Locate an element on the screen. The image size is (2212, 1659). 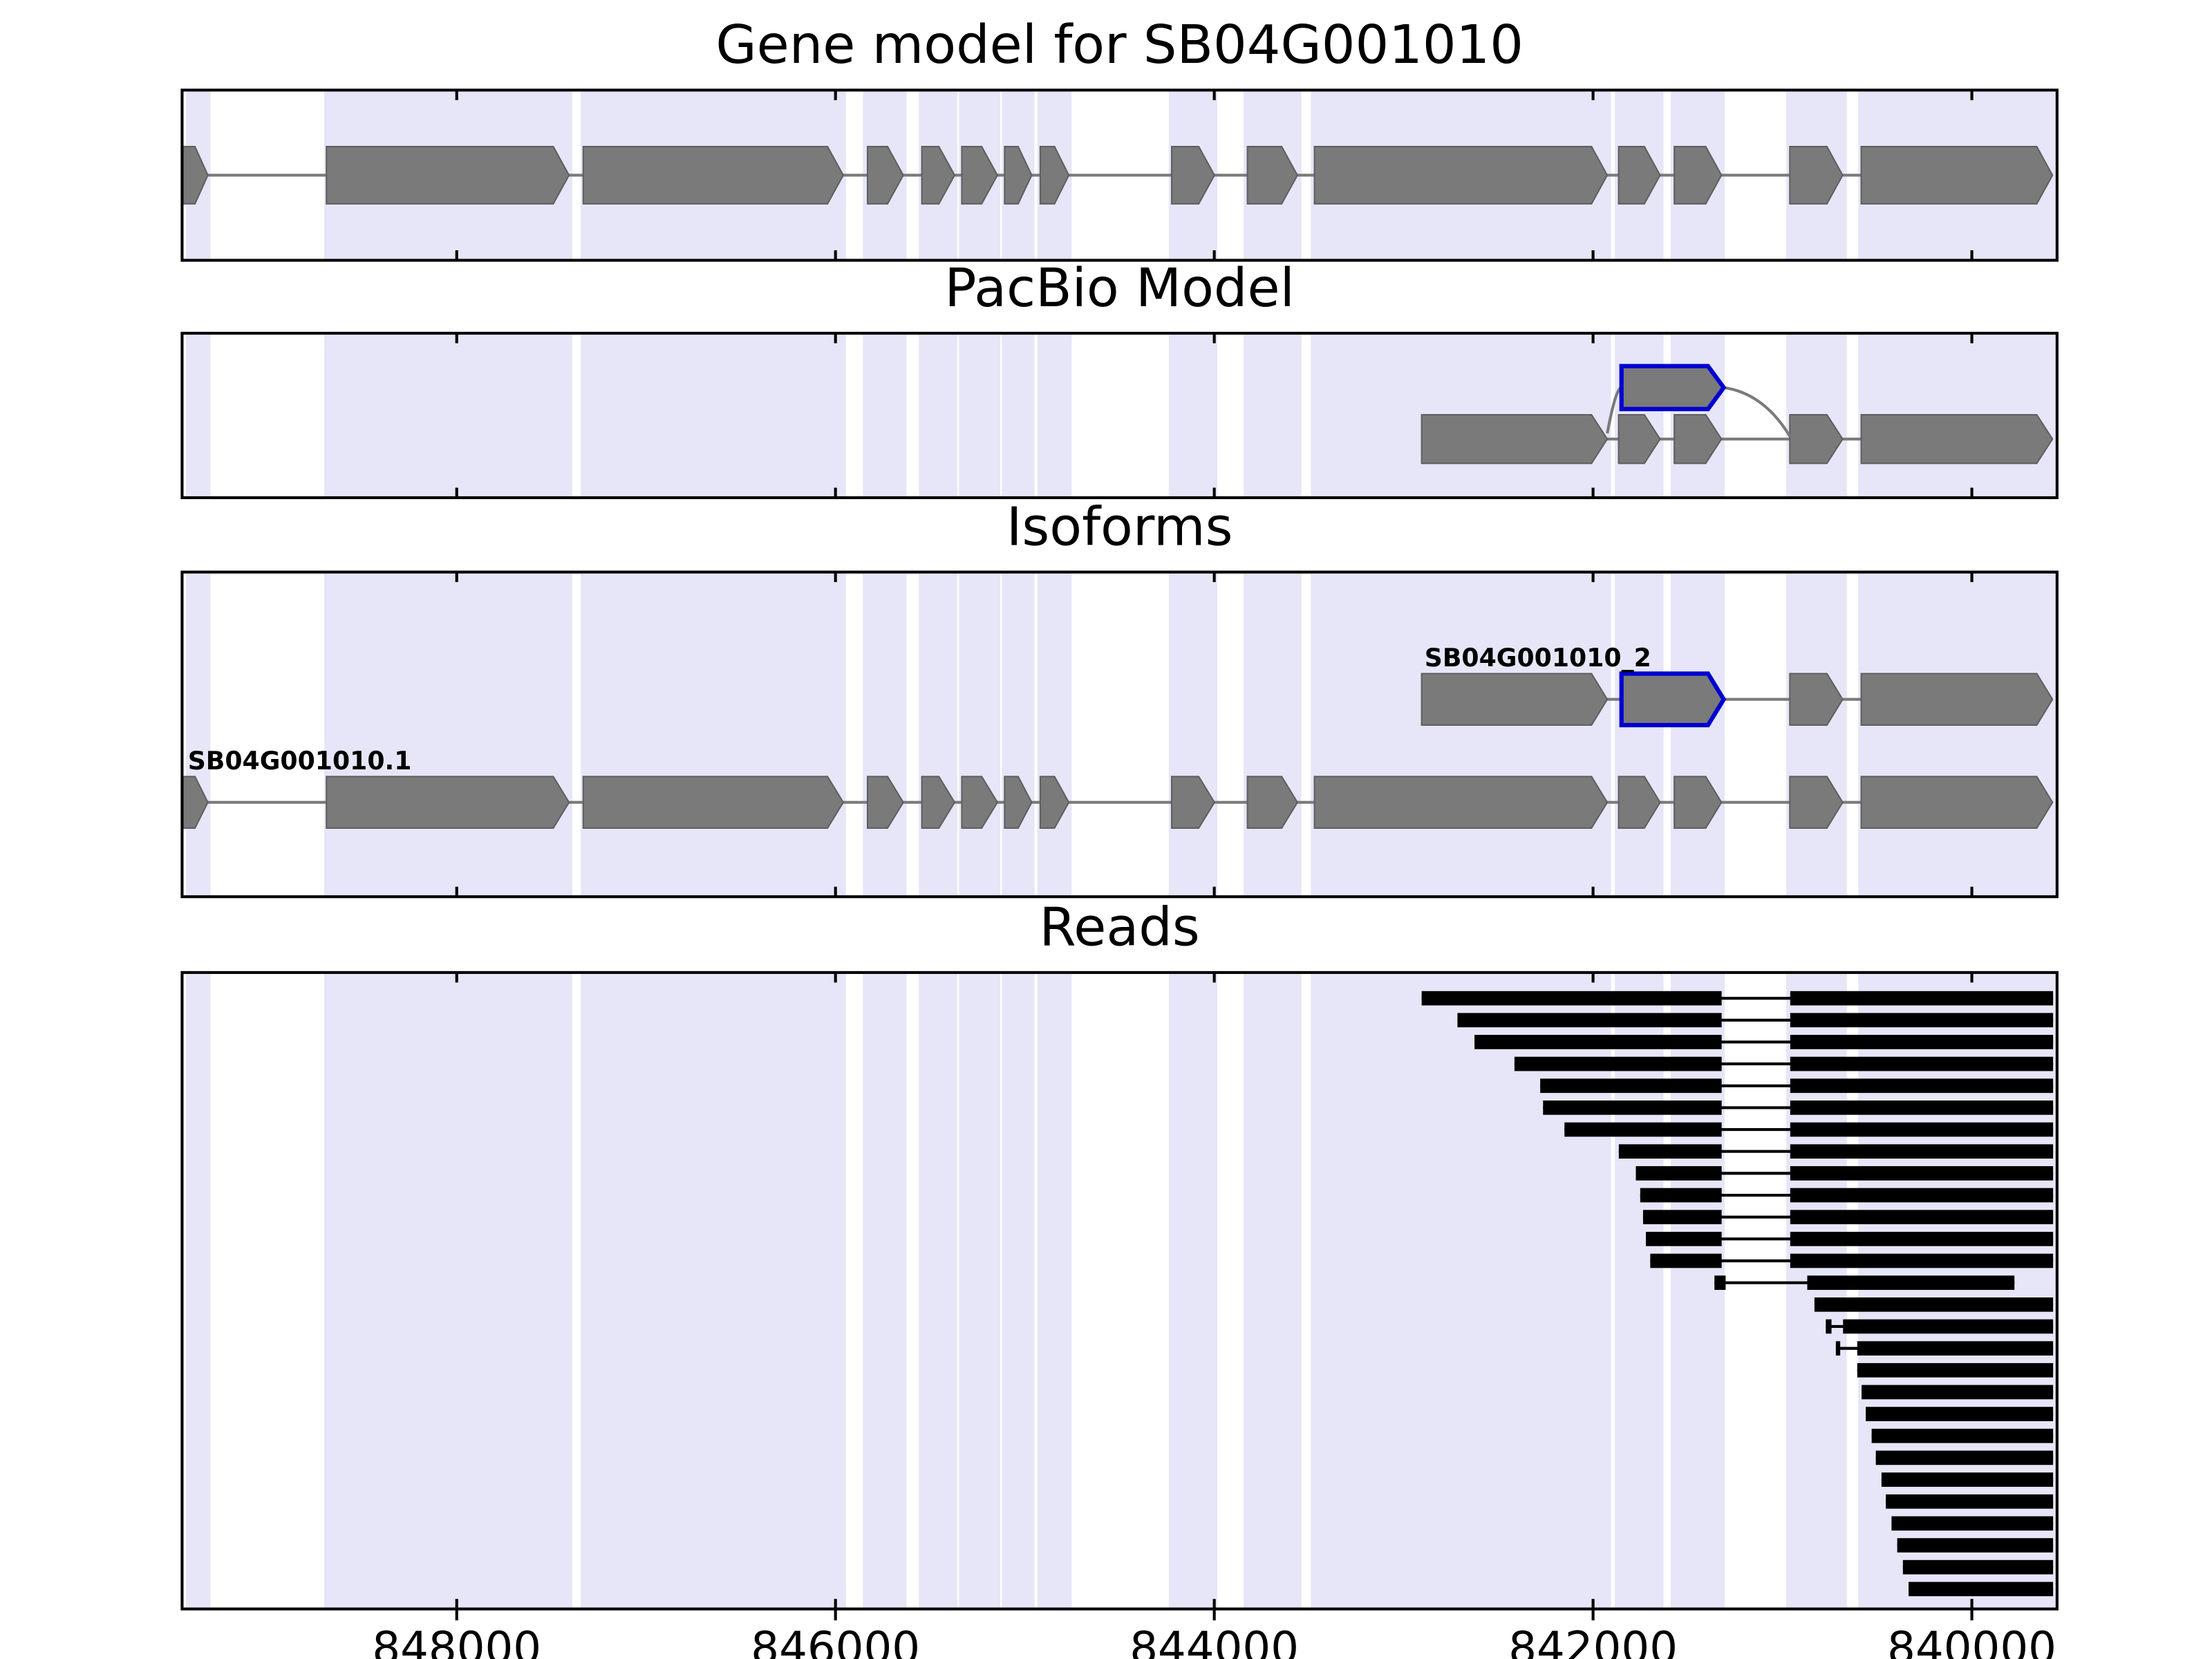
x-tick-label: 842000 is located at coordinates (1593, 1640).